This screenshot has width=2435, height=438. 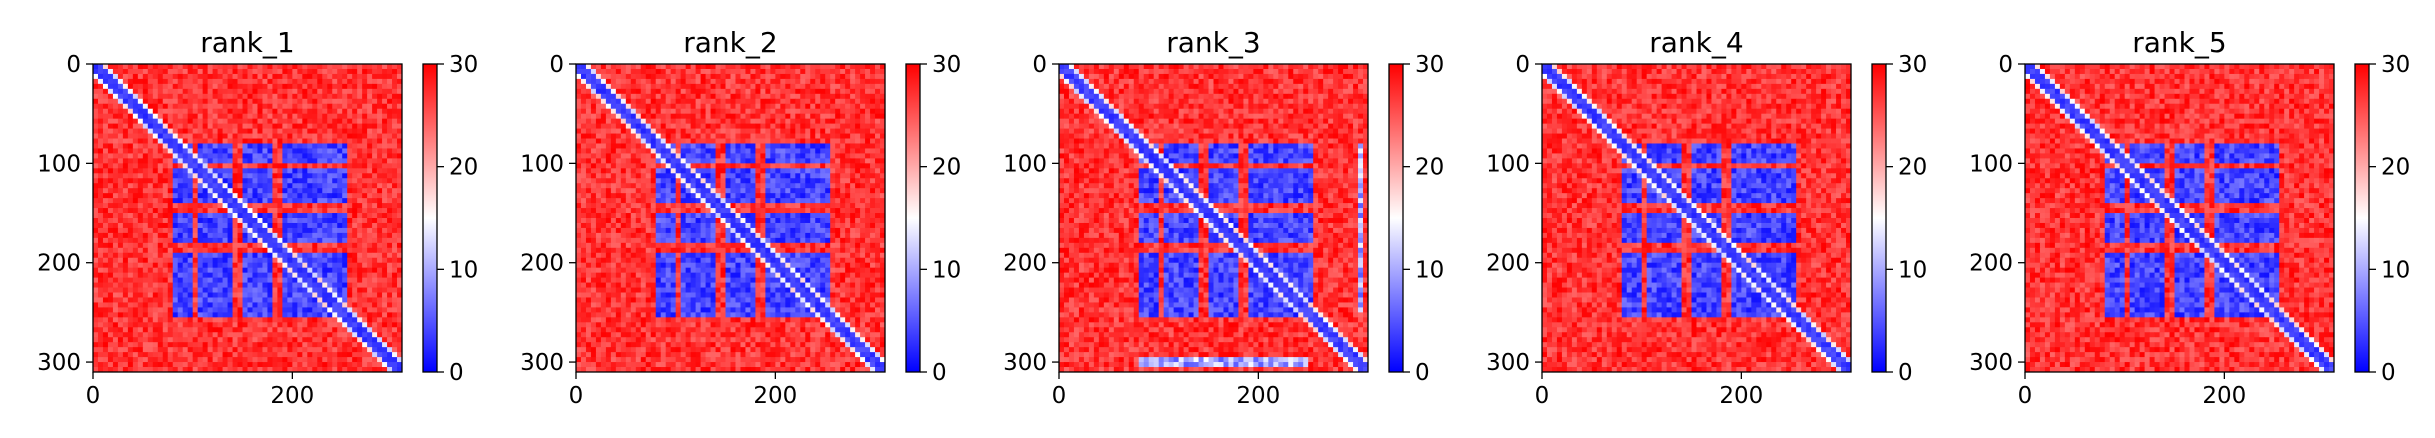 What do you see at coordinates (248, 218) in the screenshot?
I see `heatmap-cells` at bounding box center [248, 218].